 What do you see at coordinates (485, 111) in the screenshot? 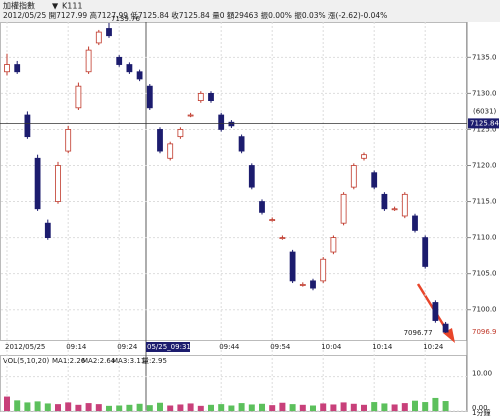
I see `cursor-code: (6031)` at bounding box center [485, 111].